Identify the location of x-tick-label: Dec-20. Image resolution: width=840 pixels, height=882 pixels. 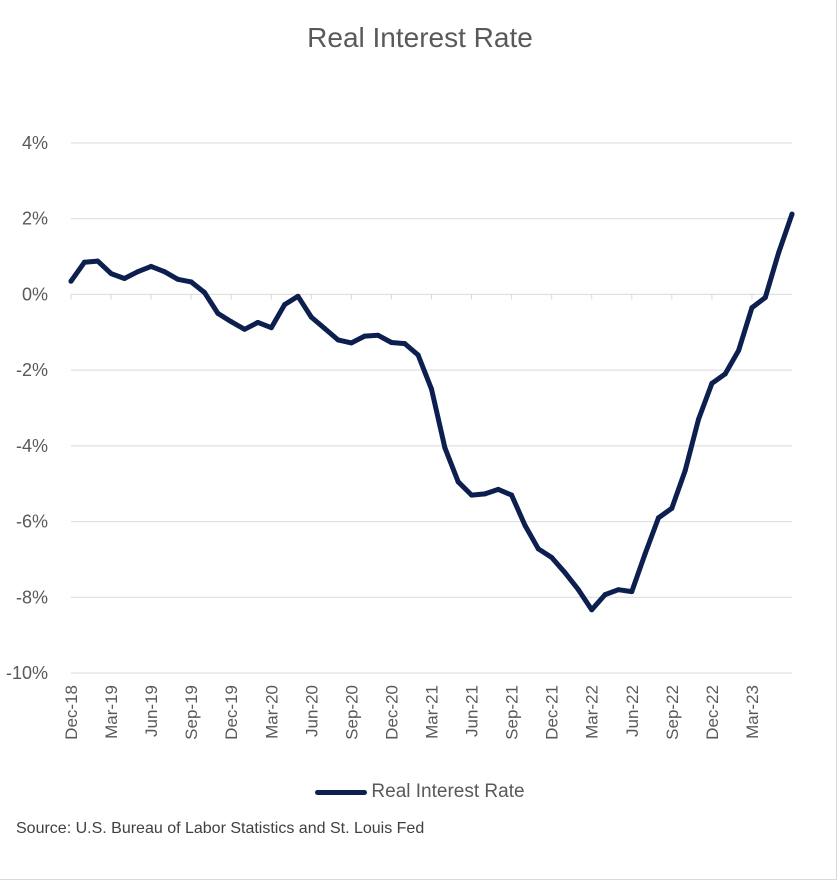
(391, 712).